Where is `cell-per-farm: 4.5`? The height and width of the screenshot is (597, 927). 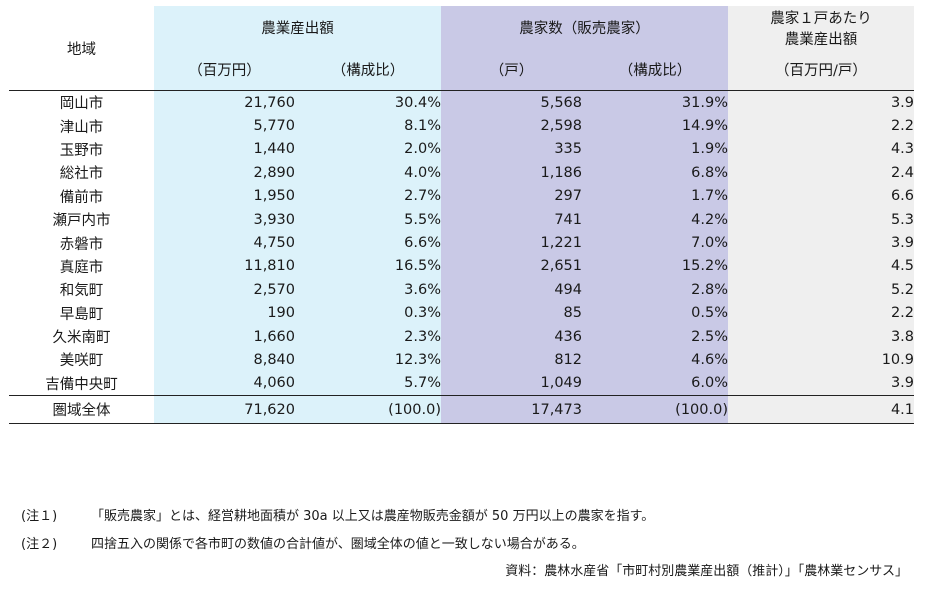
cell-per-farm: 4.5 is located at coordinates (821, 266).